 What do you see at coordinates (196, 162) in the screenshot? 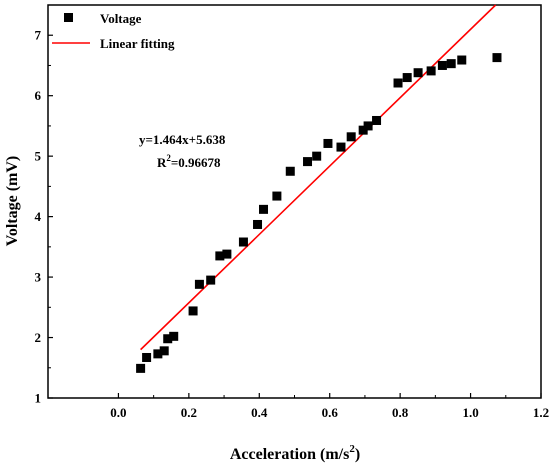
I see `r2-value: =0.96678` at bounding box center [196, 162].